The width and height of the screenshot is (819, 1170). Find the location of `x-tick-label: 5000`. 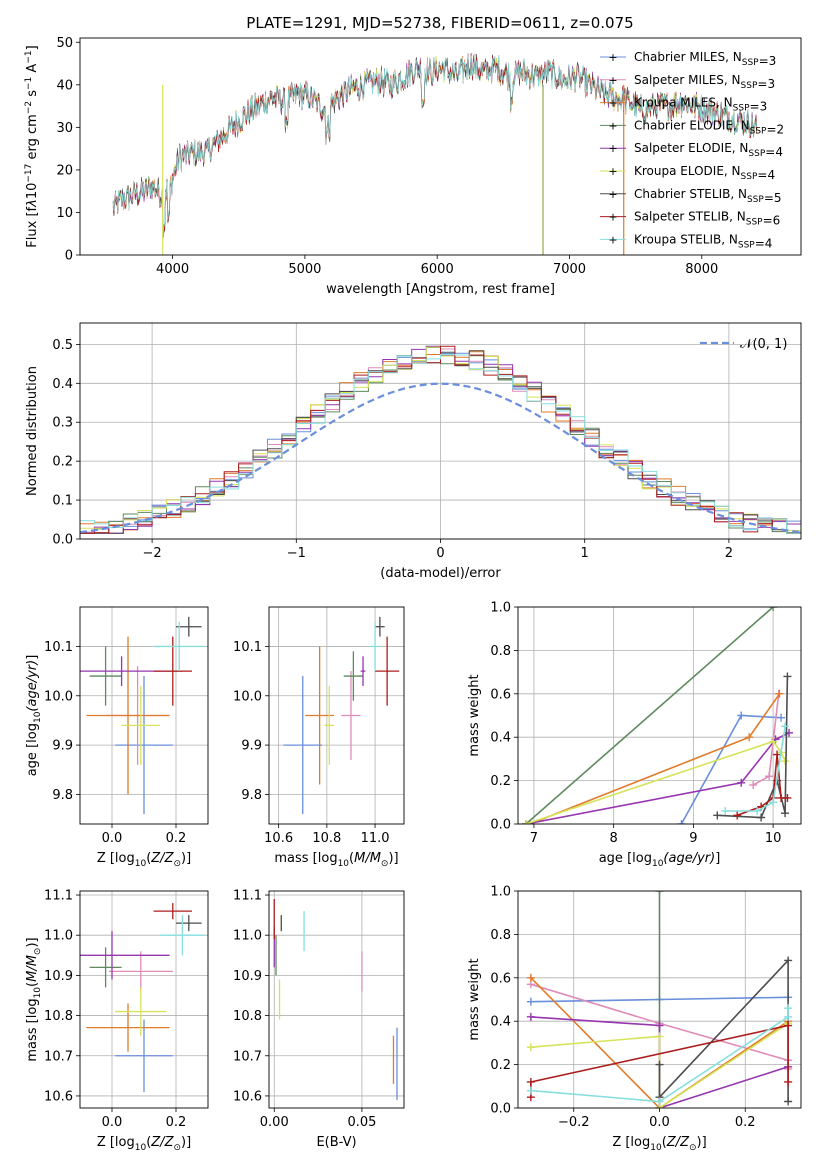

x-tick-label: 5000 is located at coordinates (304, 269).